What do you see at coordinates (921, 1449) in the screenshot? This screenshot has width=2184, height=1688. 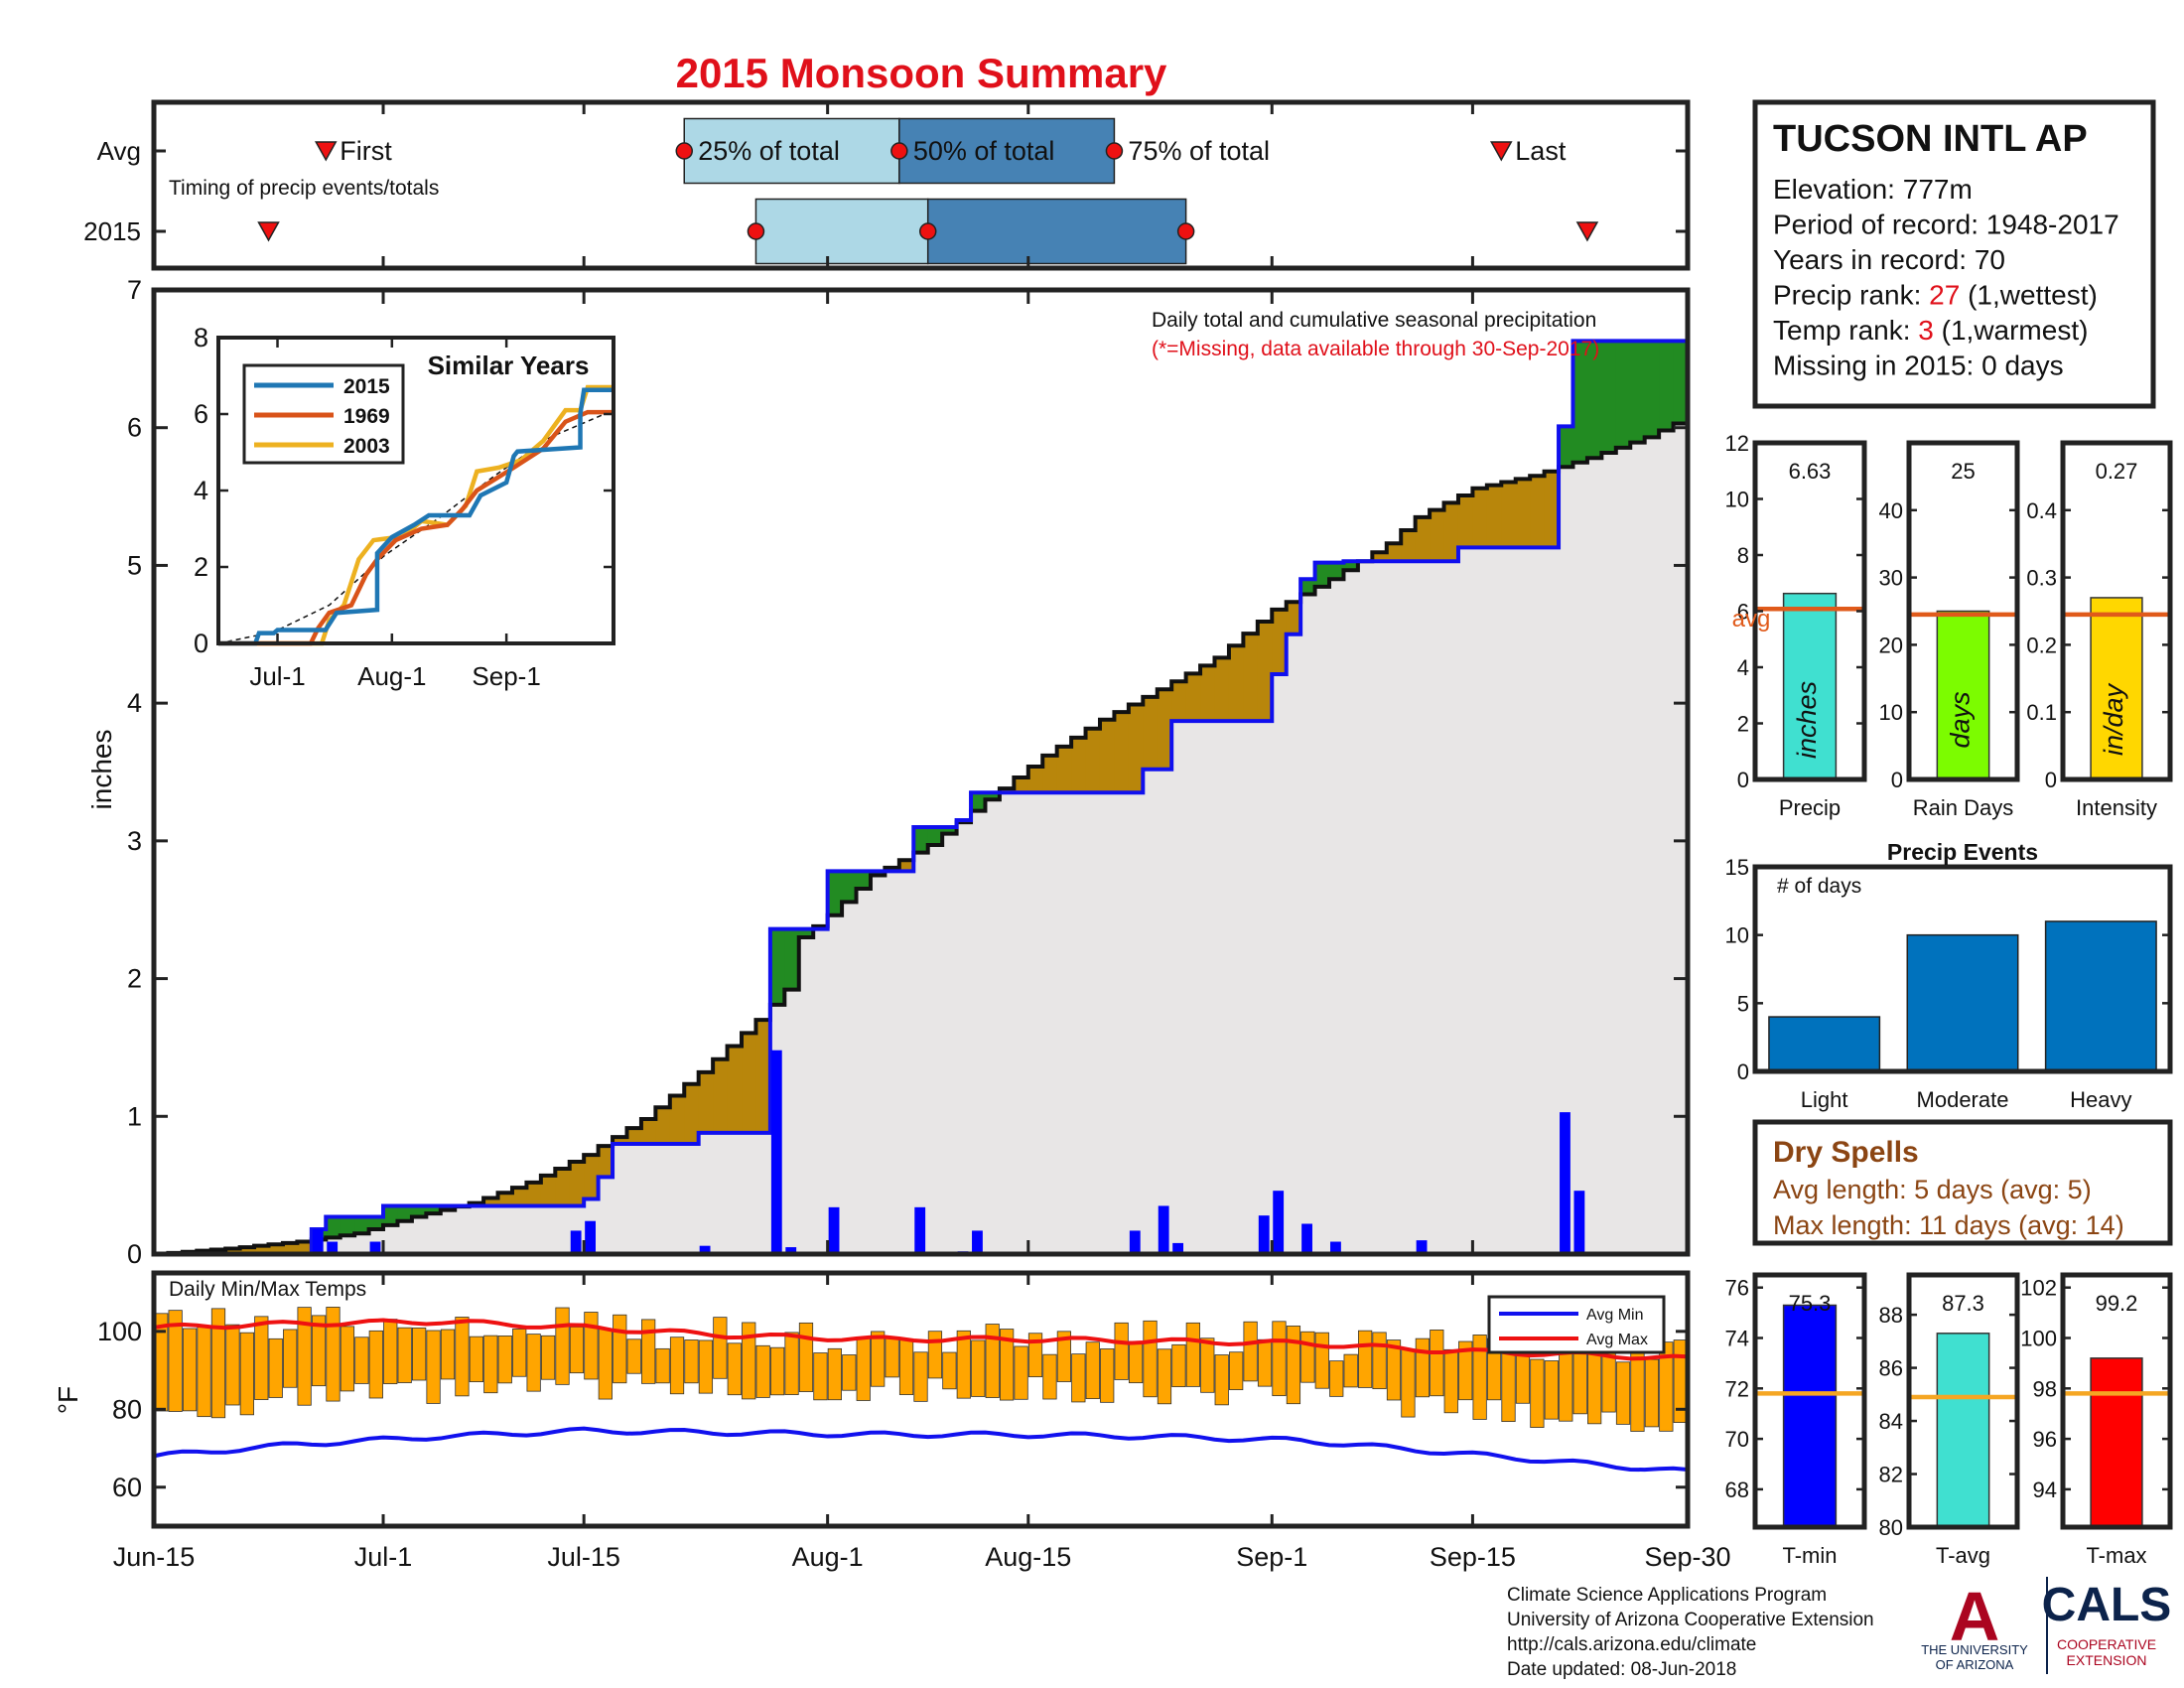 I see `avg-min-line` at bounding box center [921, 1449].